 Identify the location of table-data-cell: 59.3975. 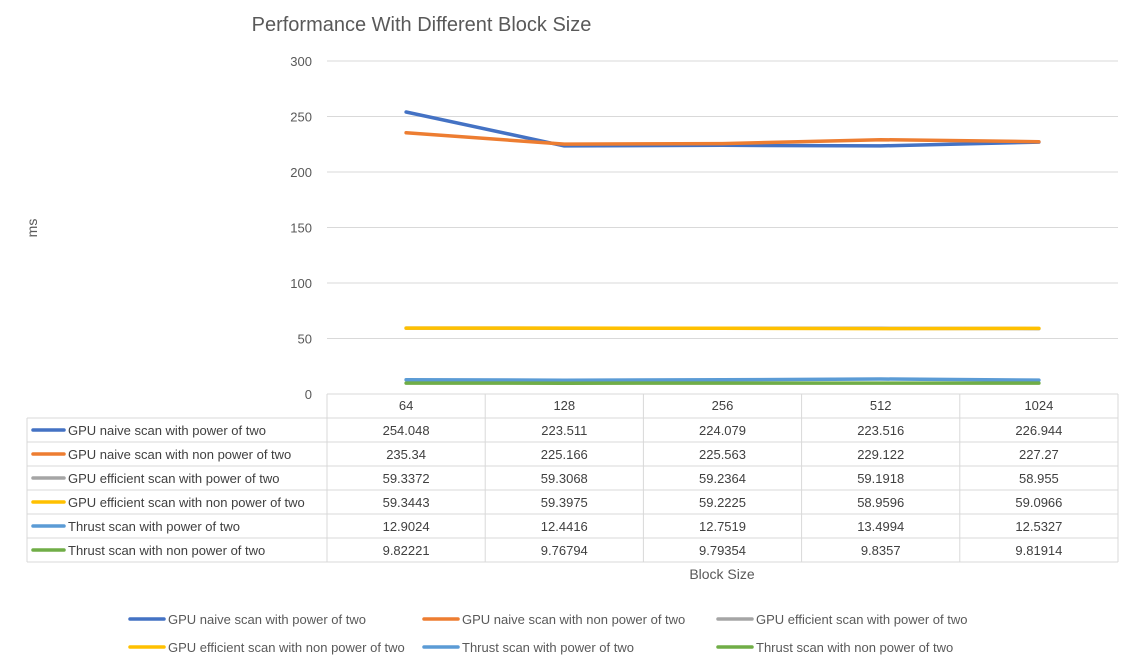
(564, 502).